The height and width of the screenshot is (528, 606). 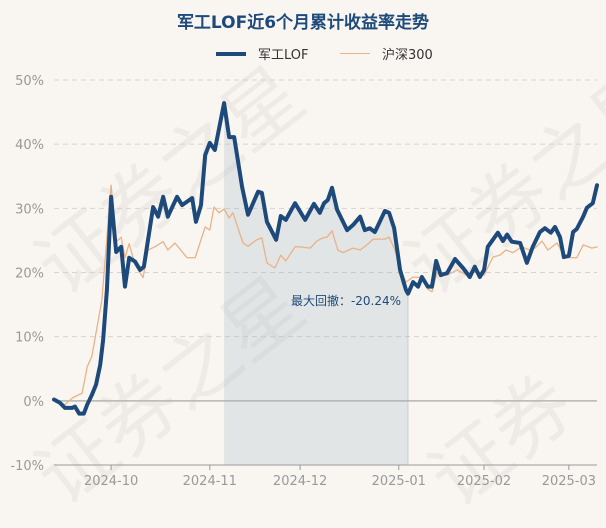 I want to click on legend-label: 军工LOF, so click(x=283, y=55).